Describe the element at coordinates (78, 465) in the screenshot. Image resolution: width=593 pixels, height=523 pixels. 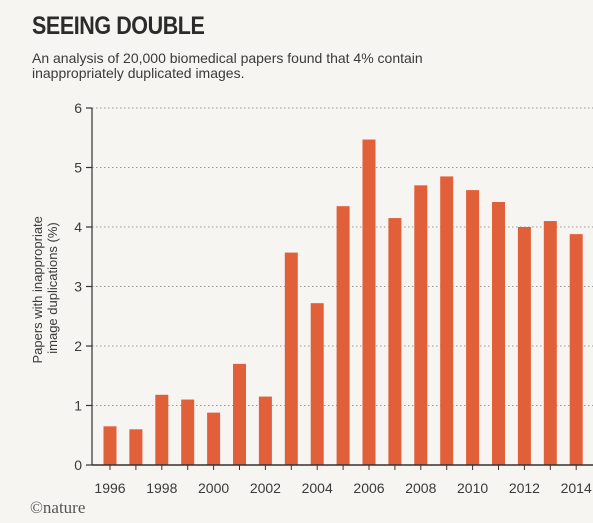
I see `y-tick-label: 0` at that location.